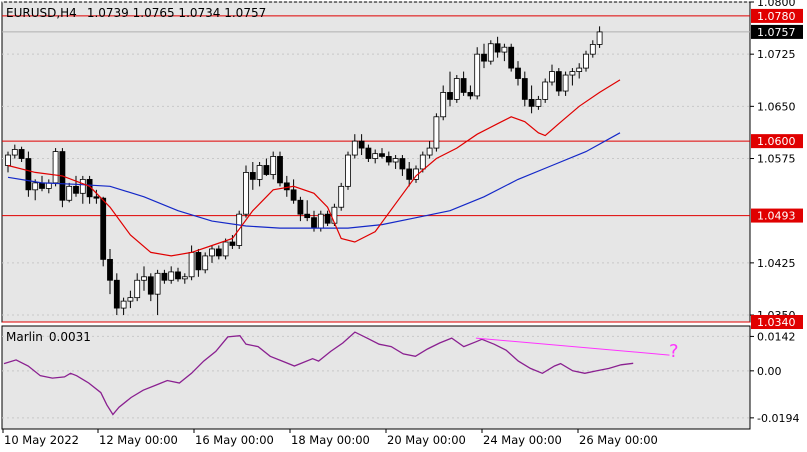 This screenshot has height=452, width=807. I want to click on time-tick-label: 18 May 00:00, so click(330, 440).